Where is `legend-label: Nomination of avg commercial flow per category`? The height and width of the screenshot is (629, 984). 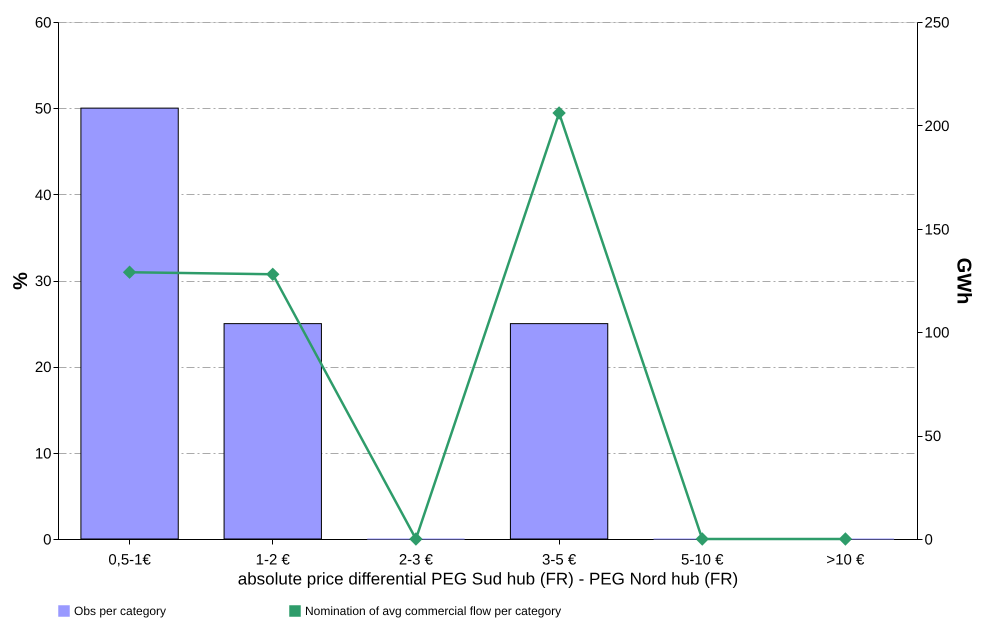
legend-label: Nomination of avg commercial flow per category is located at coordinates (433, 611).